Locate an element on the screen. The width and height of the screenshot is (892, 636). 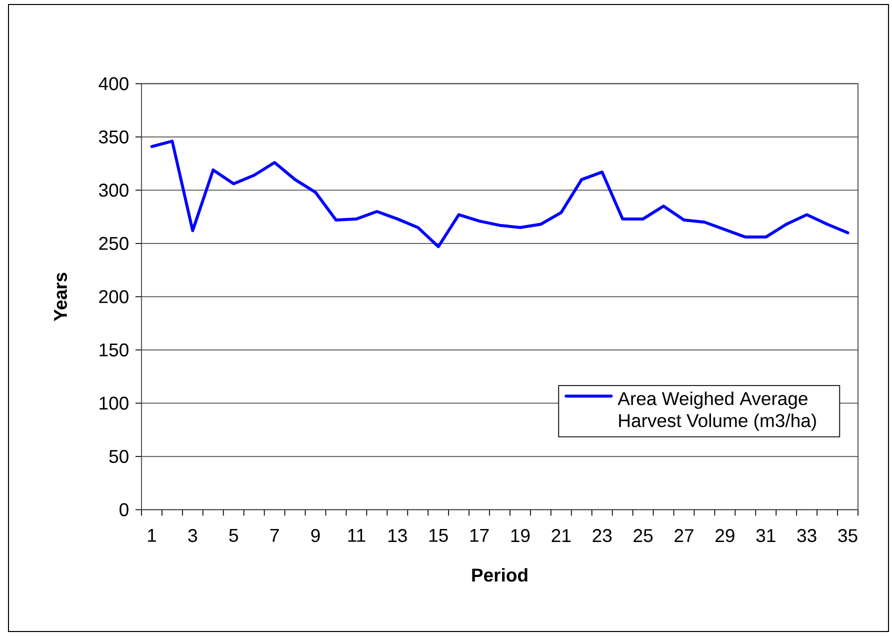
x-tick-label: 21 is located at coordinates (561, 535).